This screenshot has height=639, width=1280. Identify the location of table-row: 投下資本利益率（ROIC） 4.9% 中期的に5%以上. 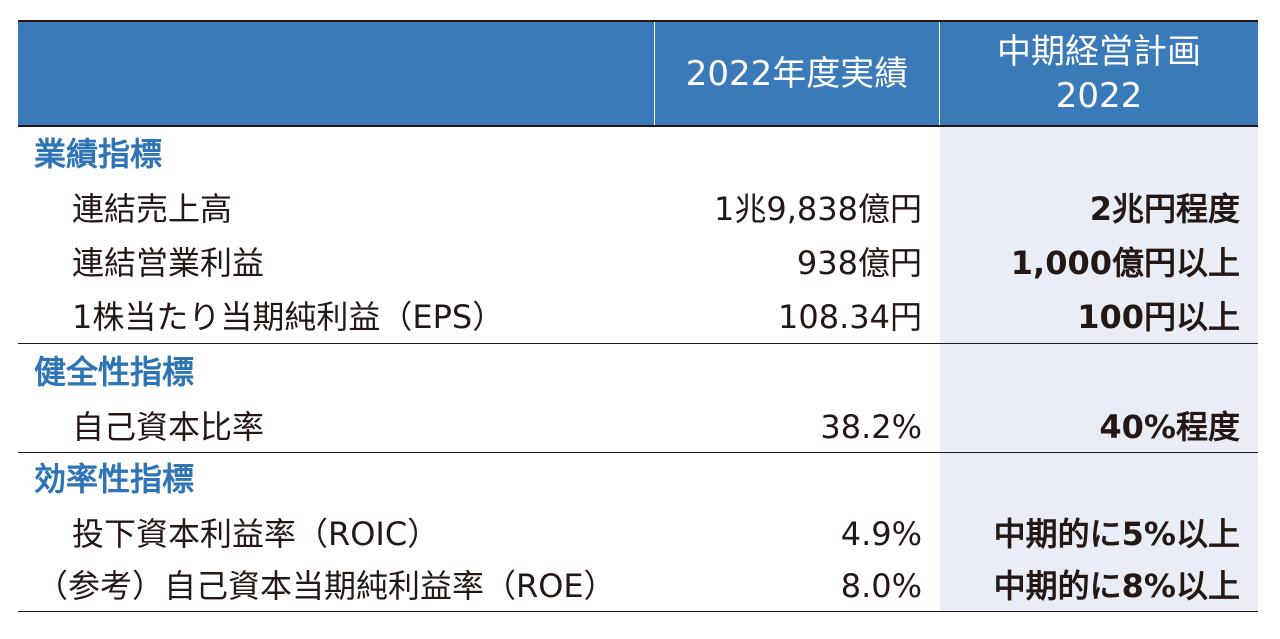
(638, 534).